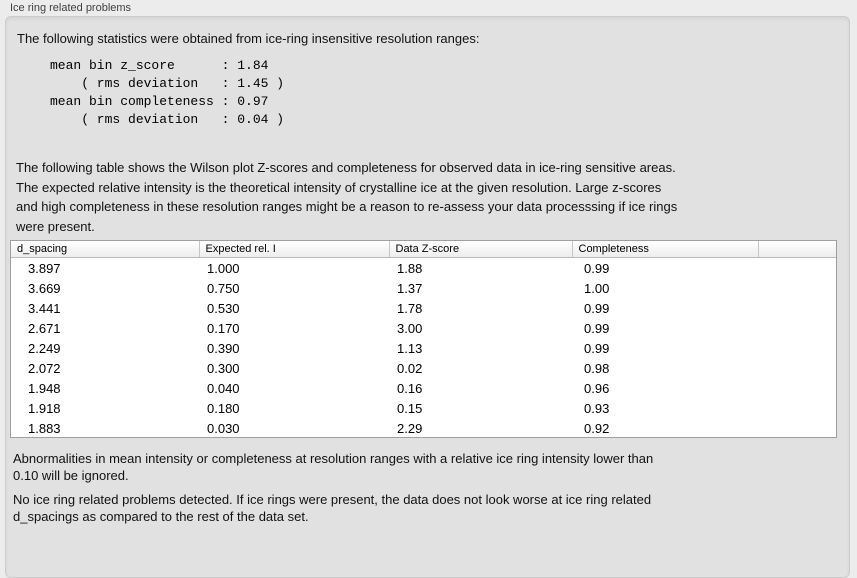  What do you see at coordinates (44, 388) in the screenshot?
I see `cell-d-spacing: 1.948` at bounding box center [44, 388].